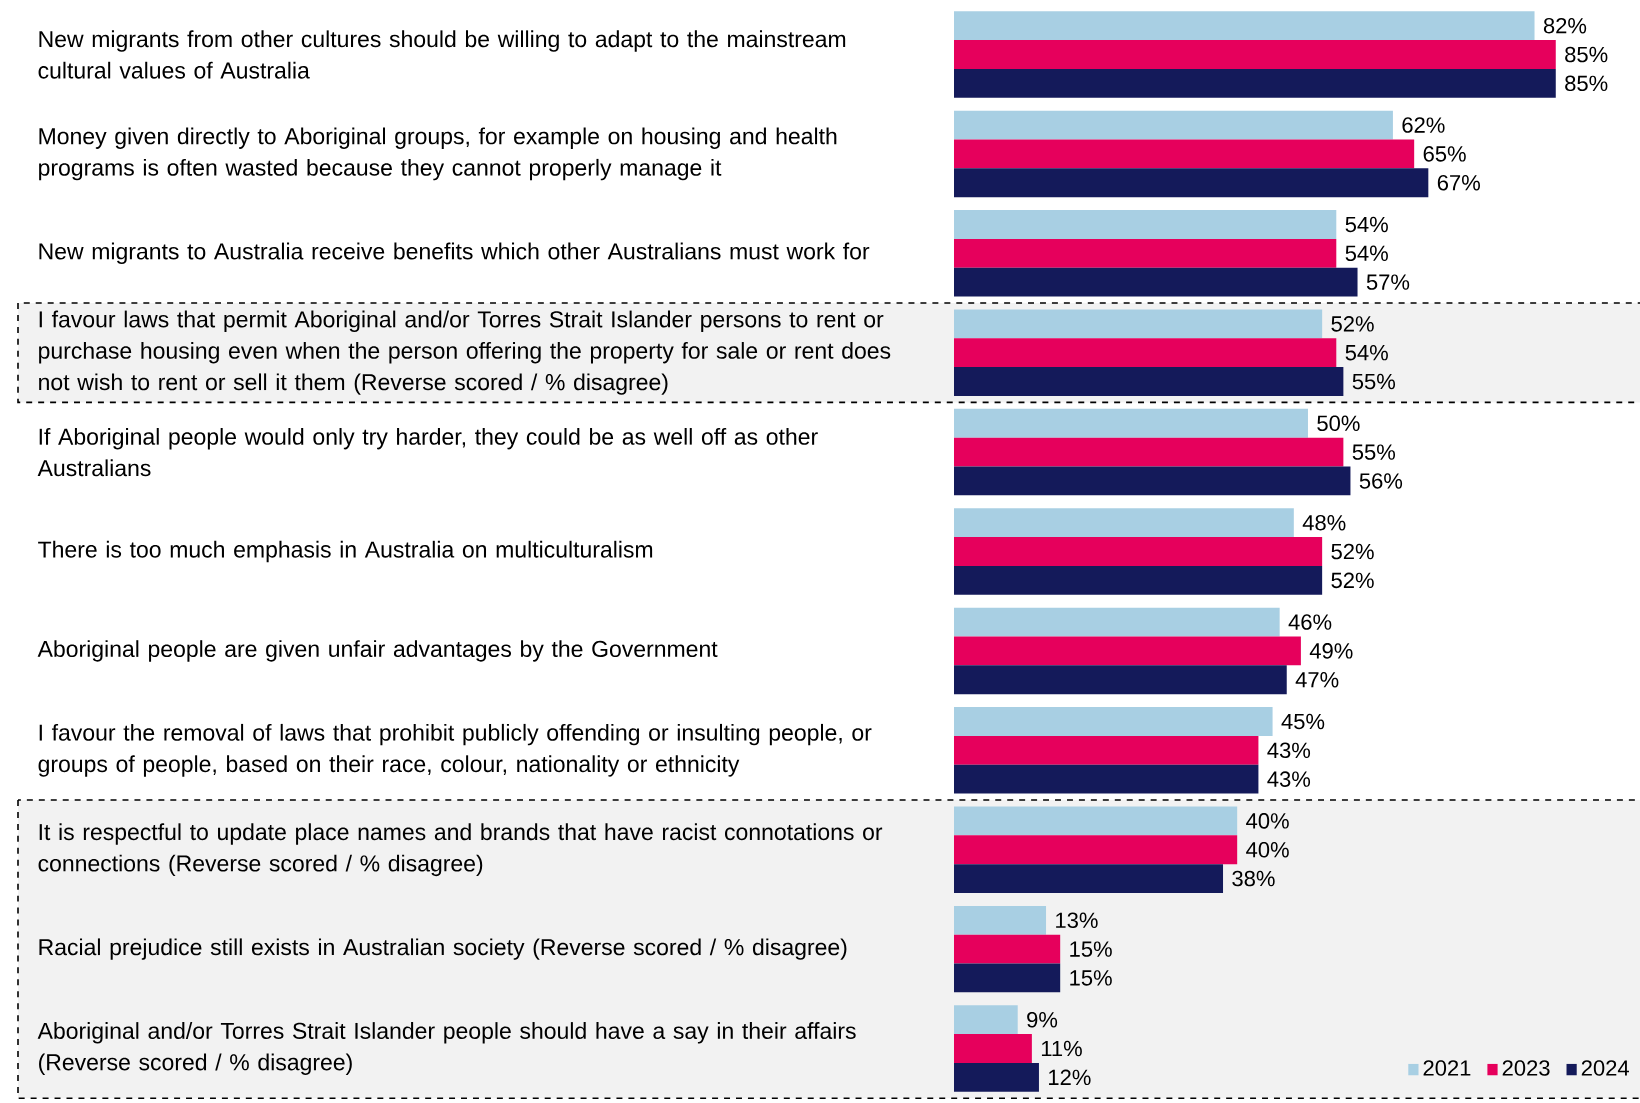 This screenshot has height=1103, width=1640. Describe the element at coordinates (1070, 1077) in the screenshot. I see `data-label: 12%` at that location.